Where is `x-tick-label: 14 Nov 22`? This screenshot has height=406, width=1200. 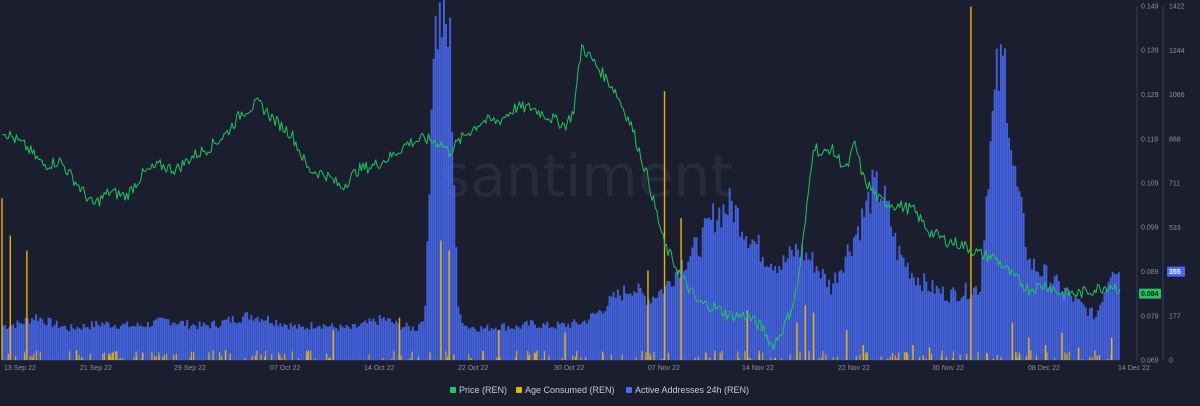 x-tick-label: 14 Nov 22 is located at coordinates (758, 368).